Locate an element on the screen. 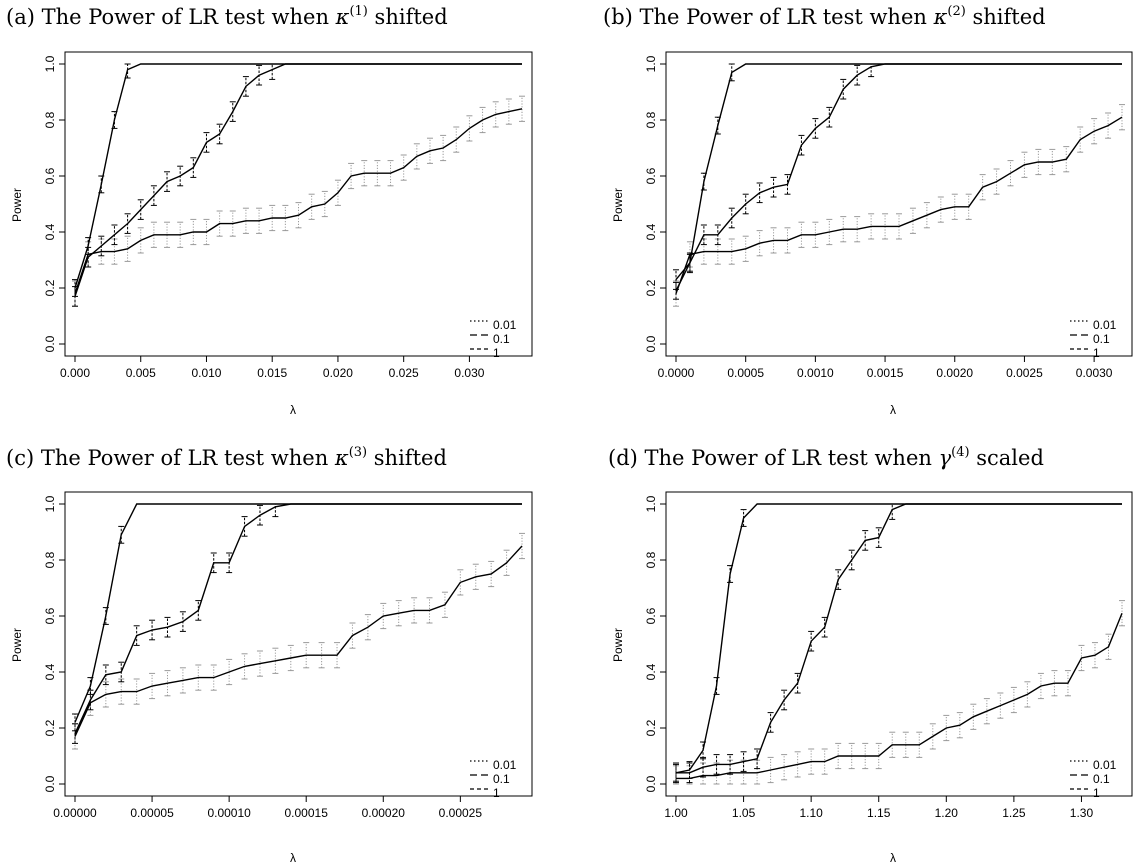  panel-d-xtick-label: 1.30 is located at coordinates (1082, 813).